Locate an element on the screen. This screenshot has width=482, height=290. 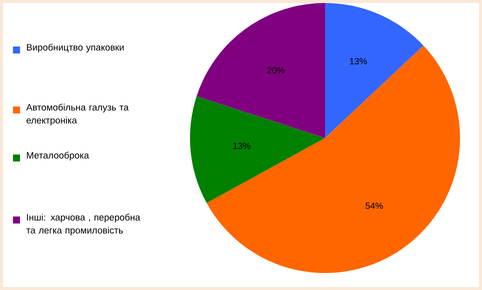
legend-label: Виробництво упаковки is located at coordinates (75, 48).